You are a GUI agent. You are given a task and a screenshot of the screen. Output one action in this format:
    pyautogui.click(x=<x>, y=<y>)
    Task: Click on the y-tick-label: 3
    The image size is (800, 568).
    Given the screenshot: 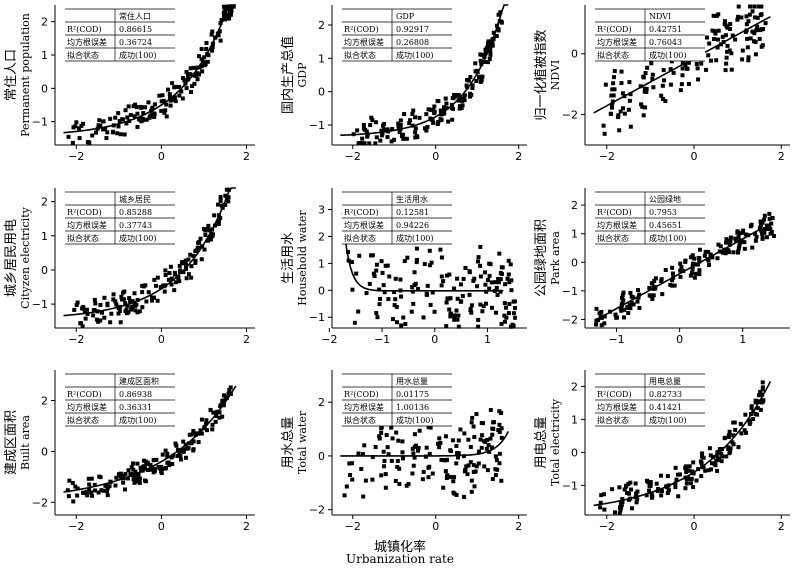 What is the action you would take?
    pyautogui.click(x=321, y=210)
    